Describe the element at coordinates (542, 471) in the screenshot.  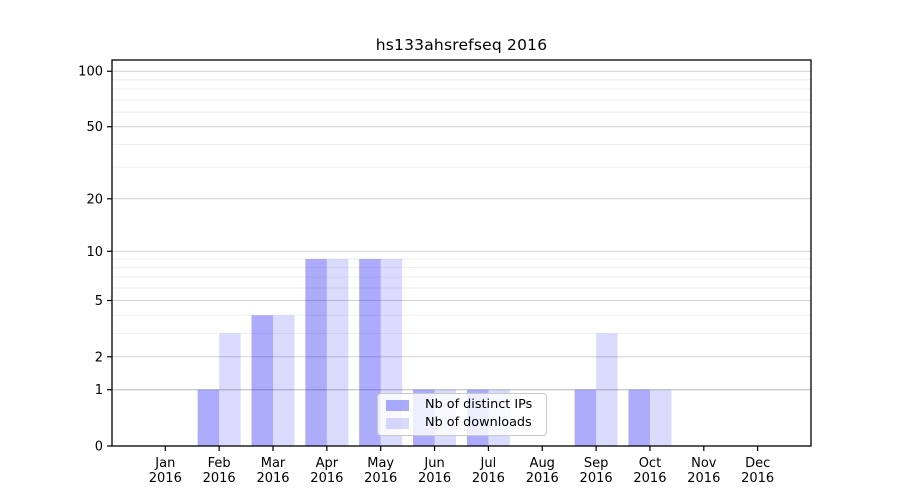
I see `x-tick-label: Aug 2016` at that location.